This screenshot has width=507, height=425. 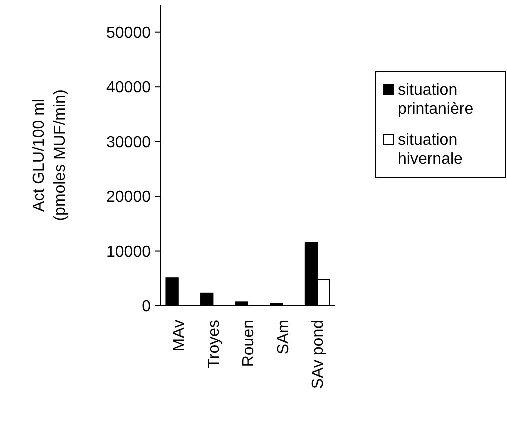 I want to click on y-tick-label: 40000, so click(x=129, y=88).